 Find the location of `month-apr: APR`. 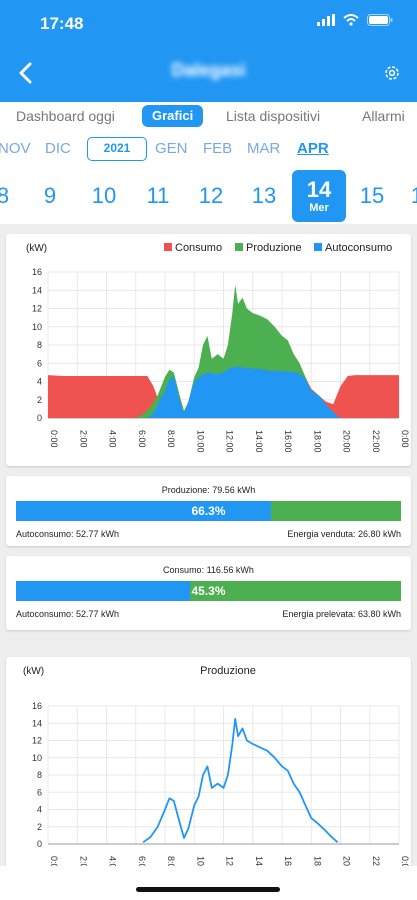

month-apr: APR is located at coordinates (313, 148).